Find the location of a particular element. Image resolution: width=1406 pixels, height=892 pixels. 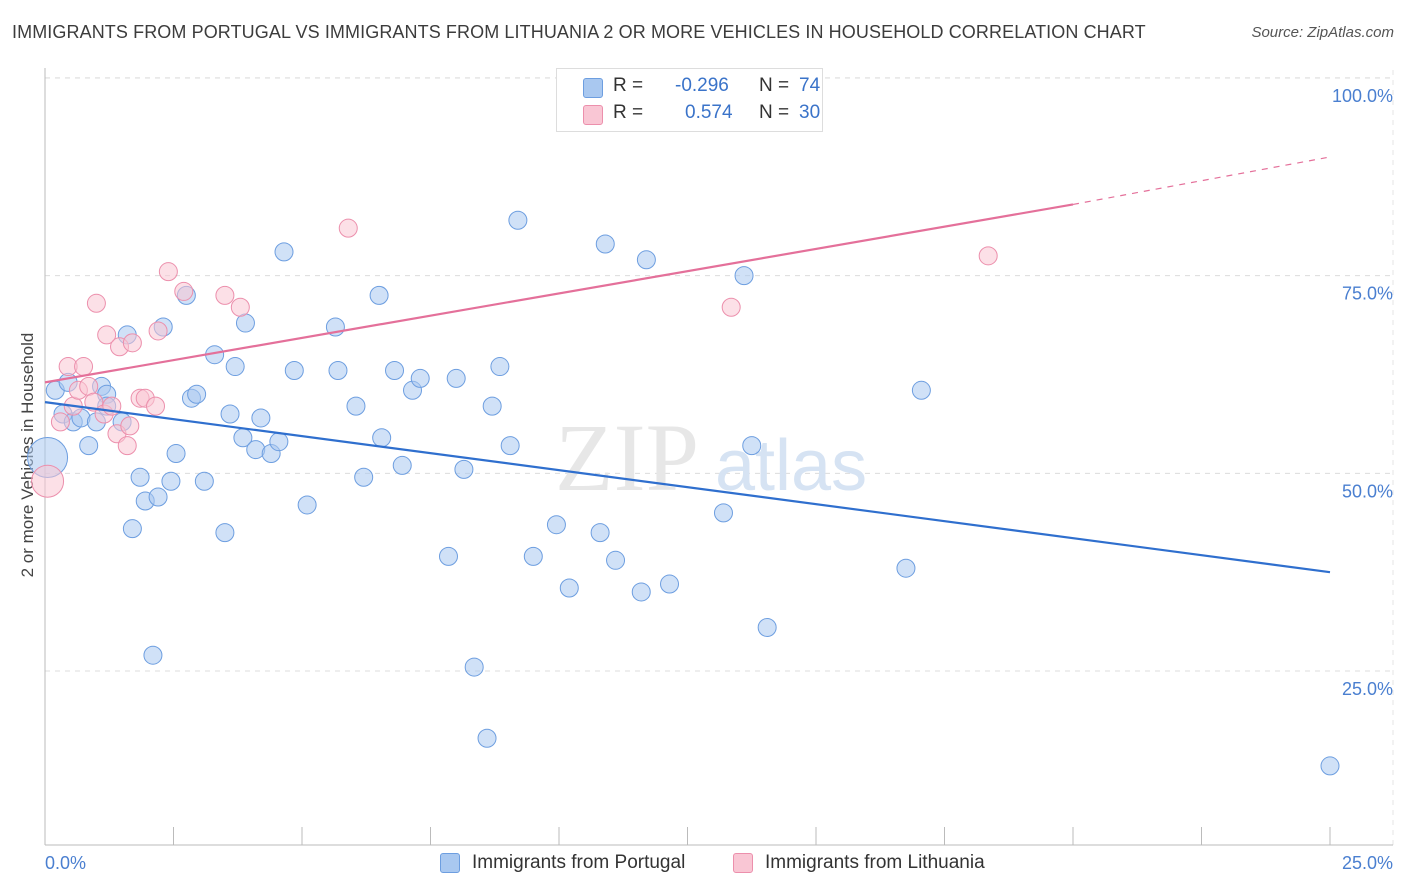

y-tick-label: 75.0% is located at coordinates (1367, 294).